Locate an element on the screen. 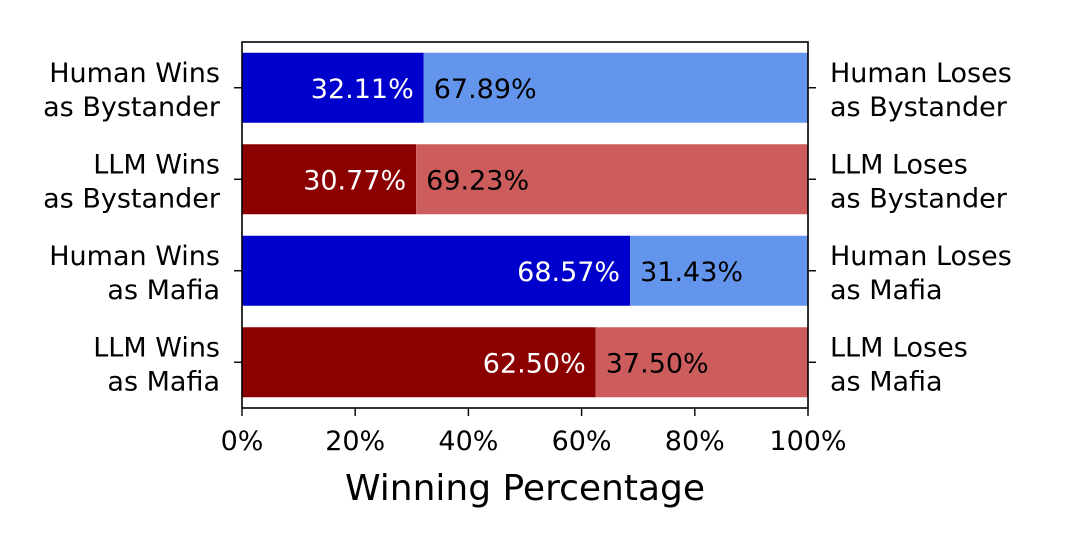 The image size is (1080, 541). win-data-label: 62.50% is located at coordinates (534, 363).